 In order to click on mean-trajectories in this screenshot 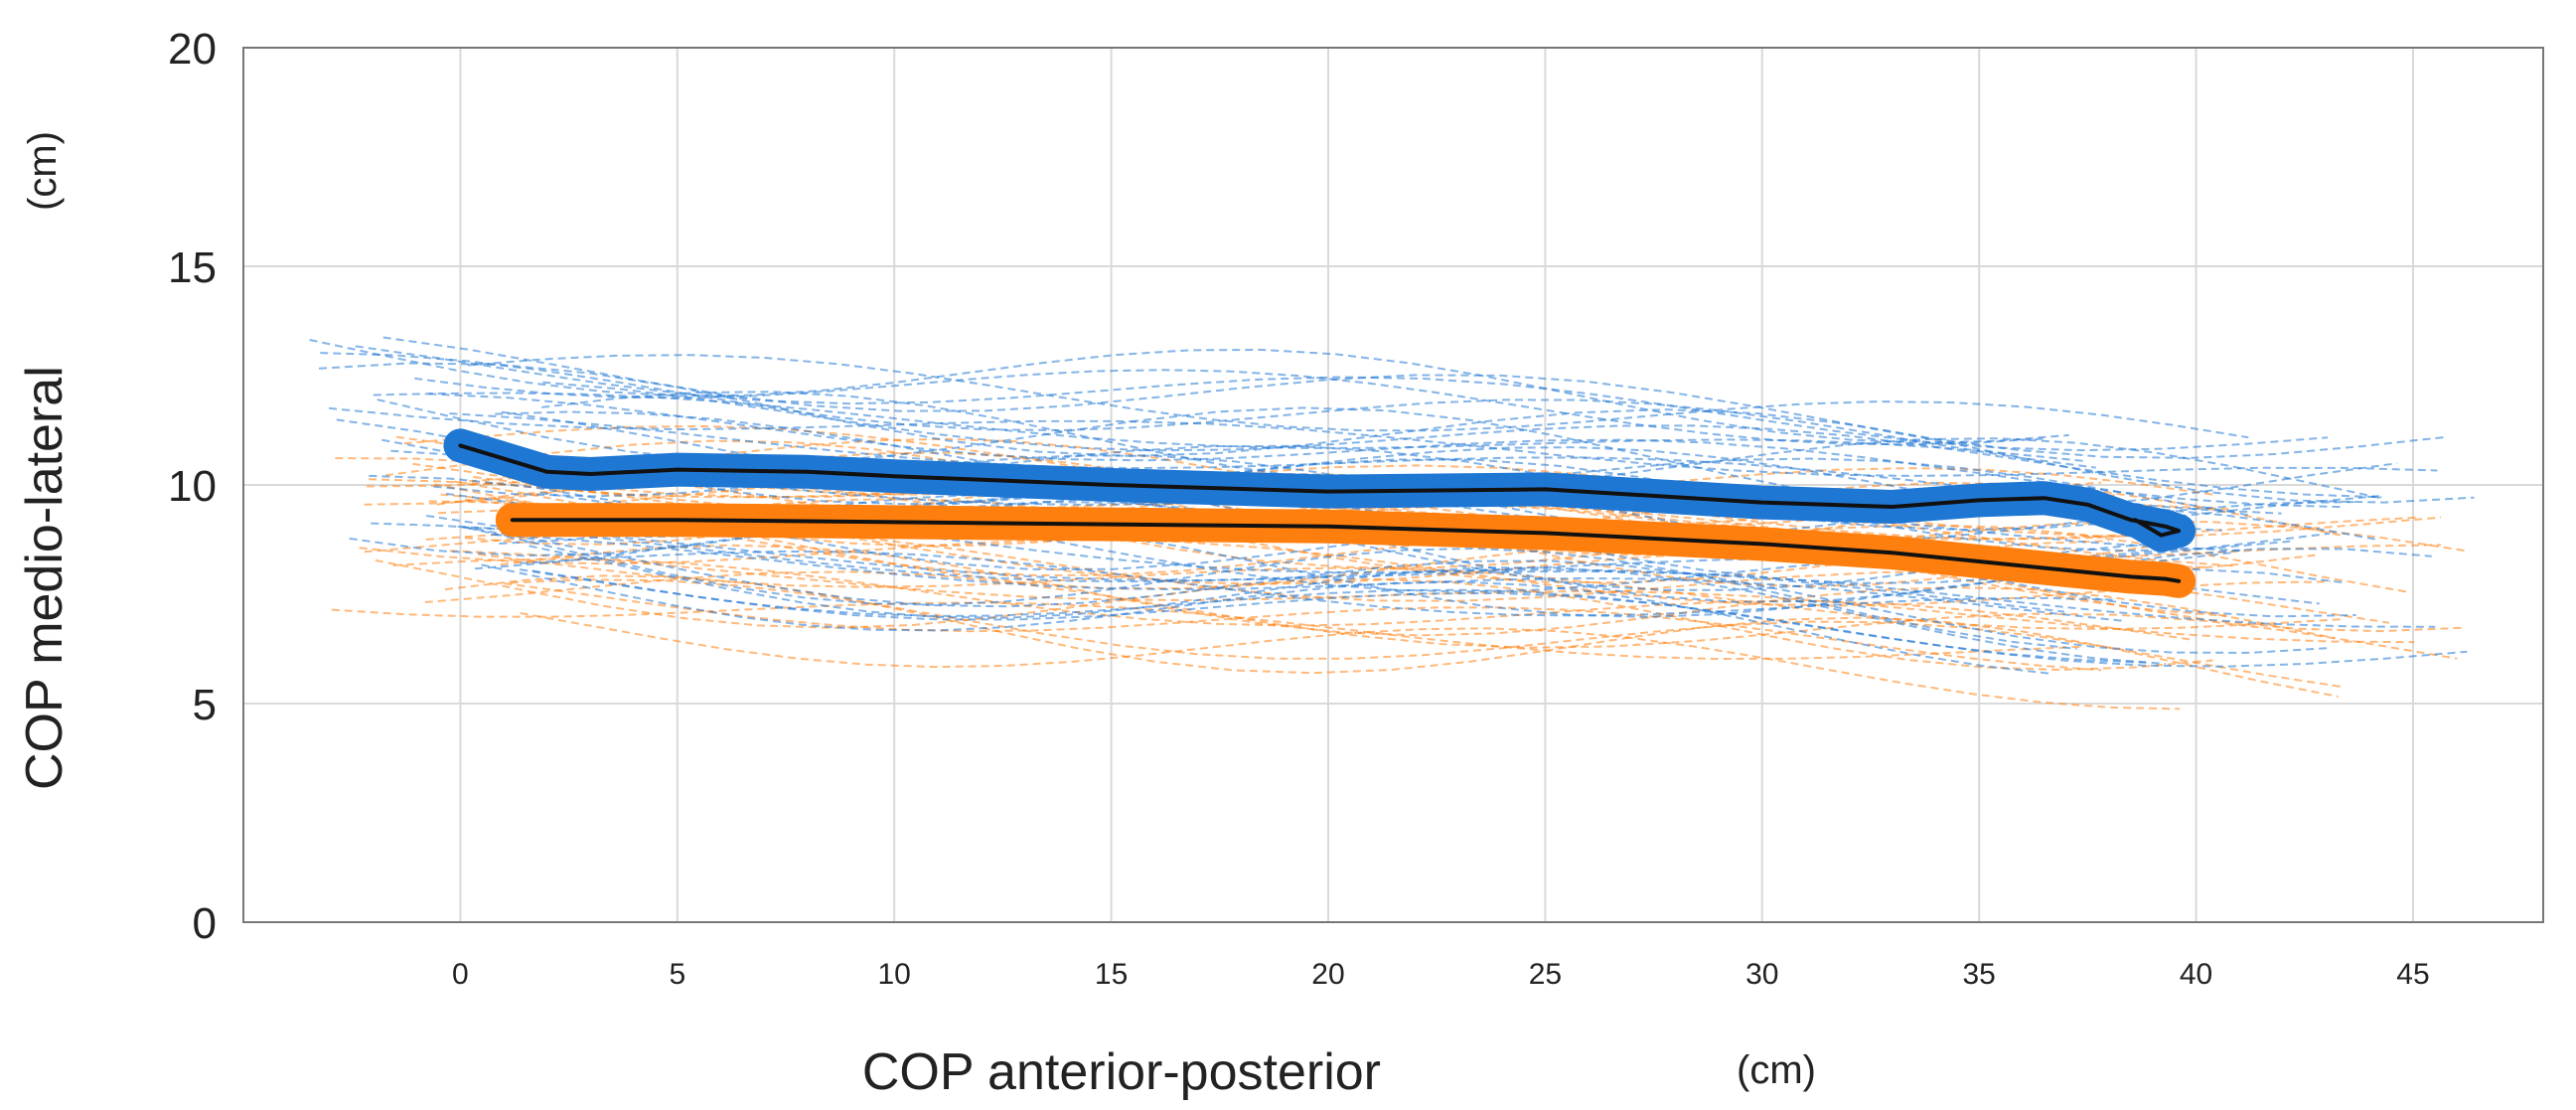, I will do `click(1320, 513)`.